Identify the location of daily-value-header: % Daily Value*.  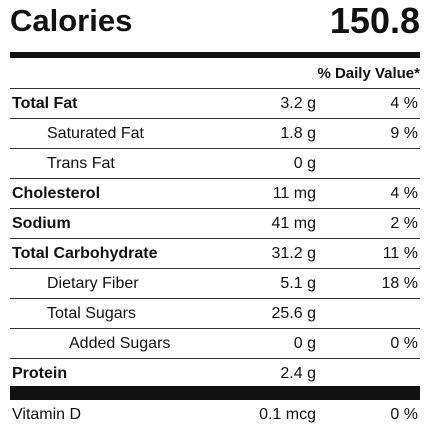
(368, 73).